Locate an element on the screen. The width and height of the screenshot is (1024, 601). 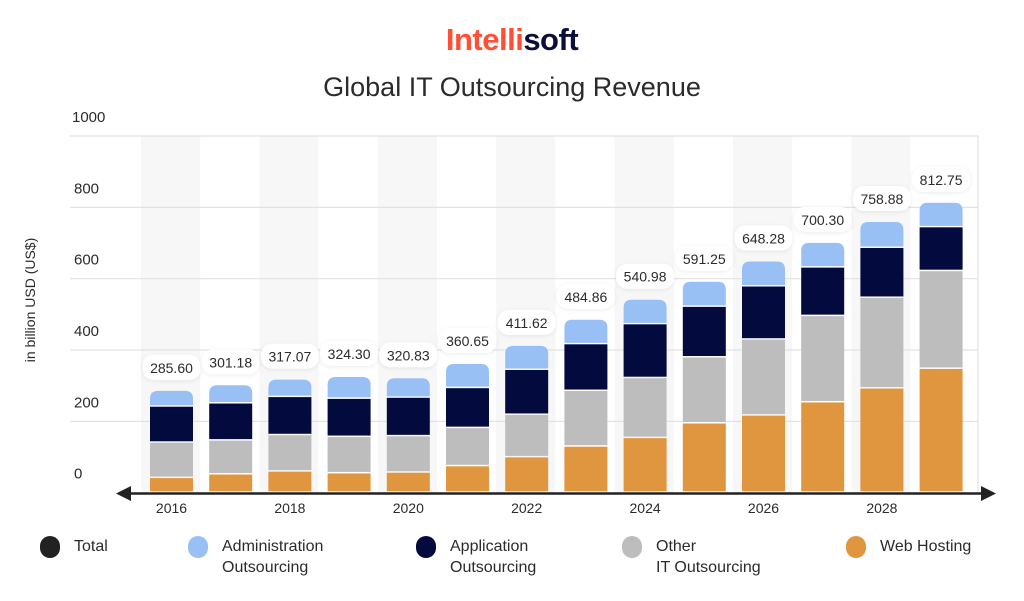
total-data-label: 758.88 is located at coordinates (881, 199).